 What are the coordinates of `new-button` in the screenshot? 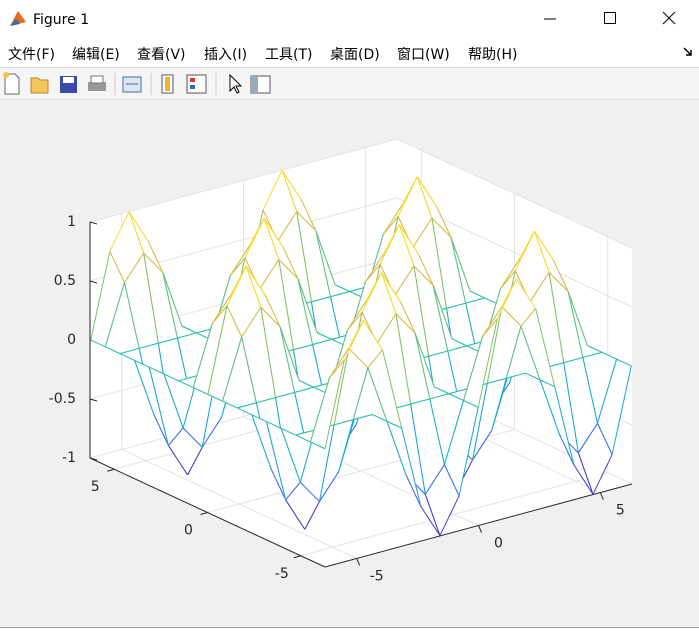 It's located at (11, 83).